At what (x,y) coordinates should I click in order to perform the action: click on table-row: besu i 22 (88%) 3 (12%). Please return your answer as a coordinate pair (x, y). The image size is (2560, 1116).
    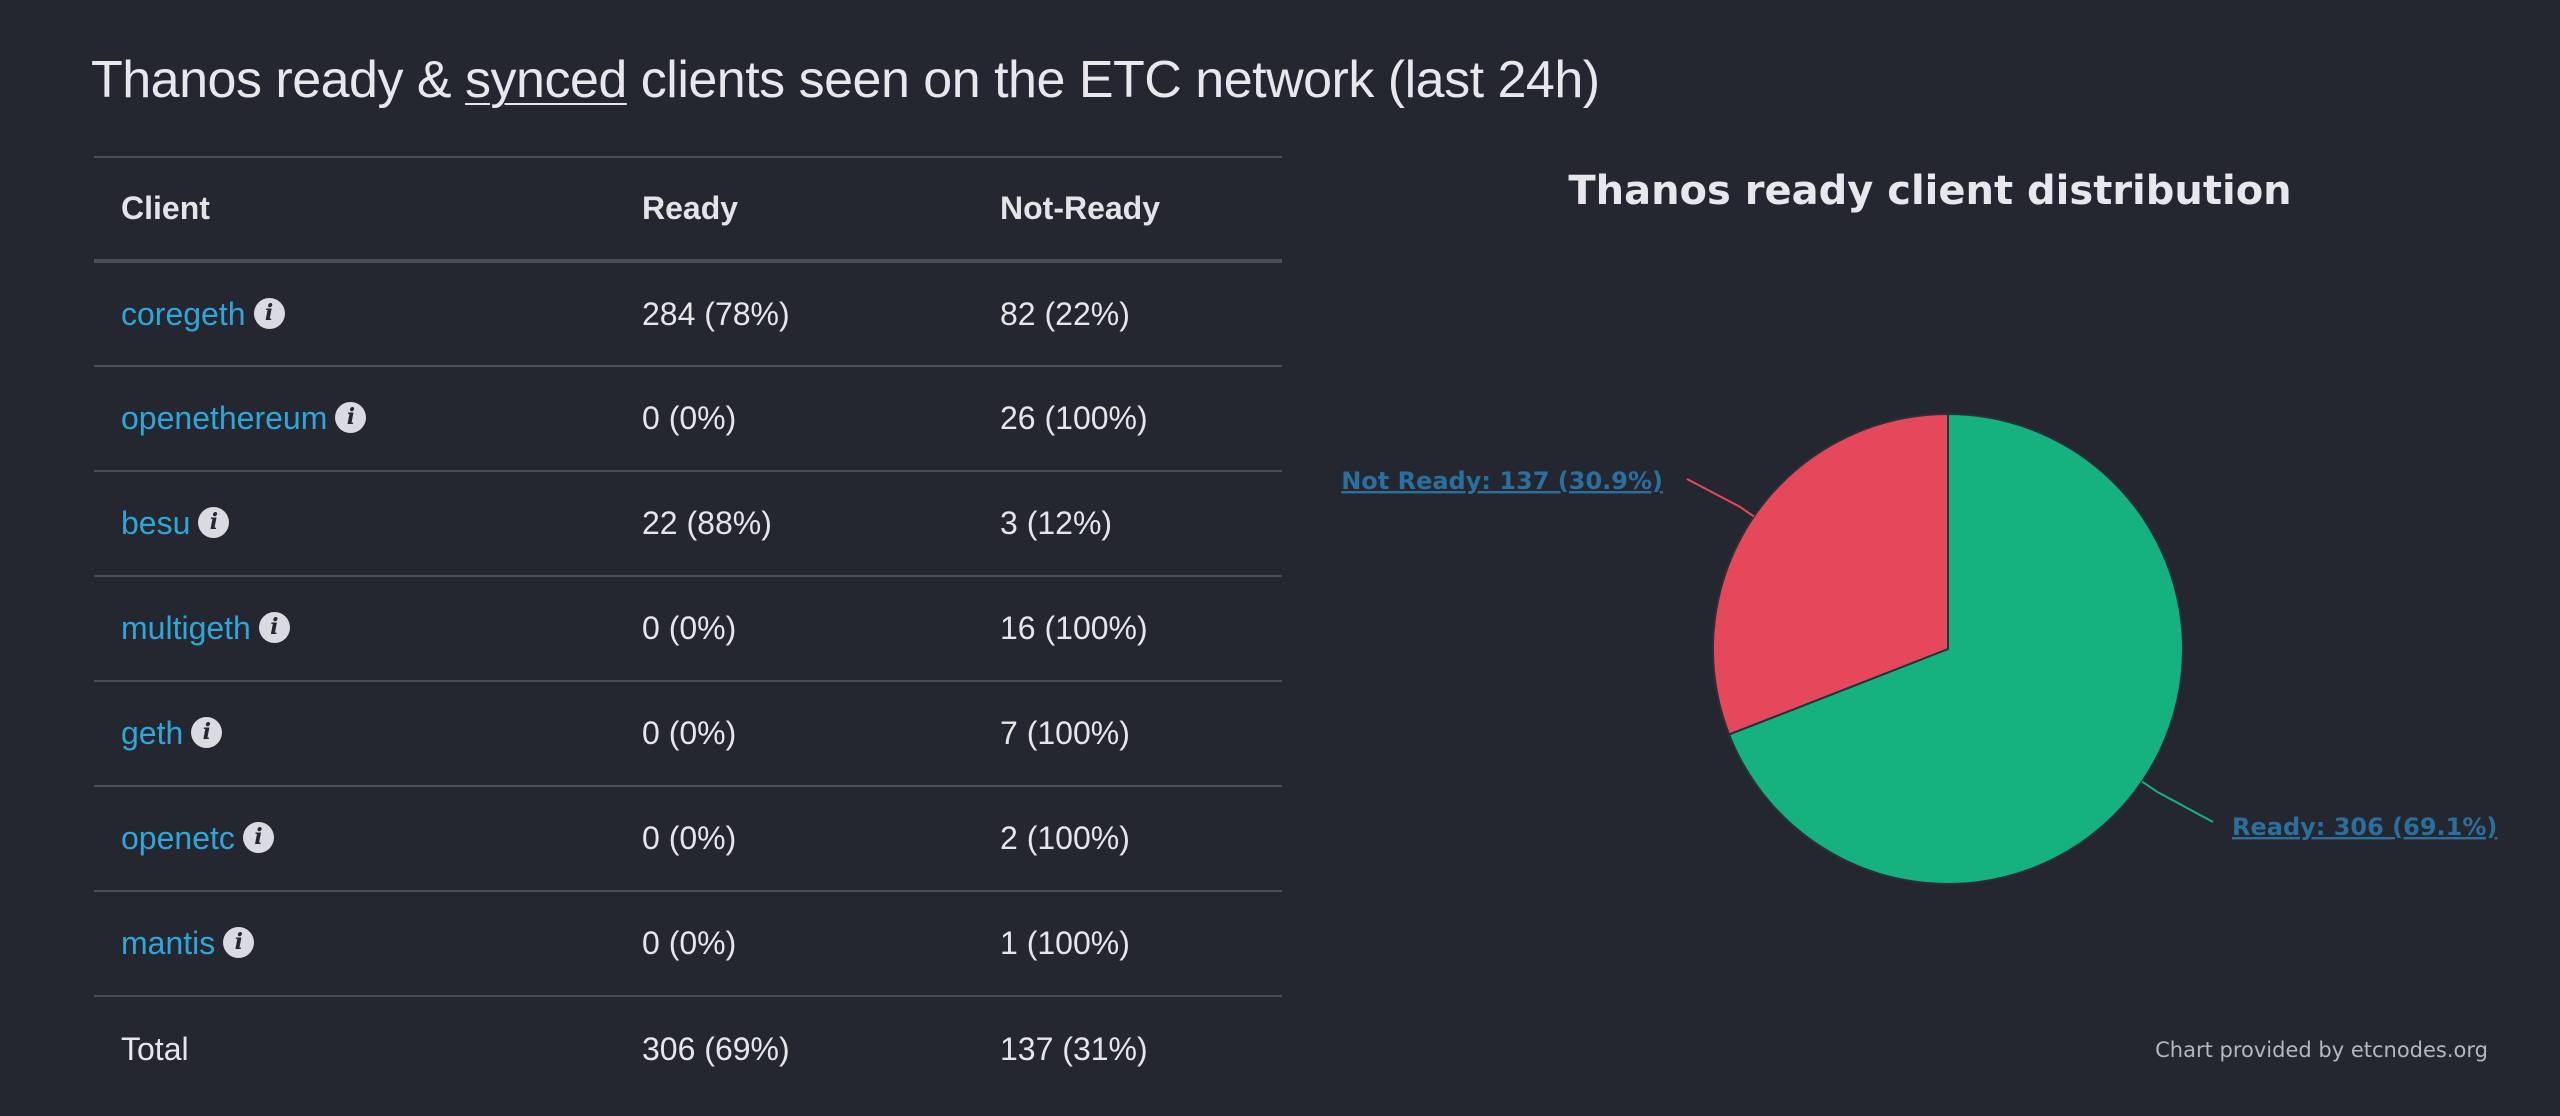
    Looking at the image, I should click on (688, 523).